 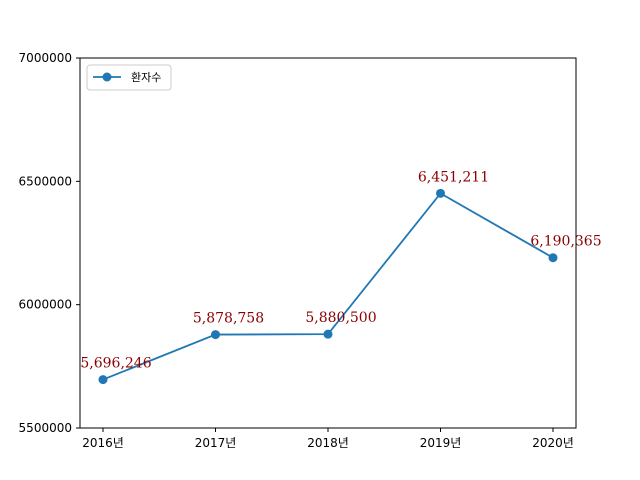 I want to click on x-axis: 2016년 2017년 2018년 2019년 2020년, so click(x=328, y=439).